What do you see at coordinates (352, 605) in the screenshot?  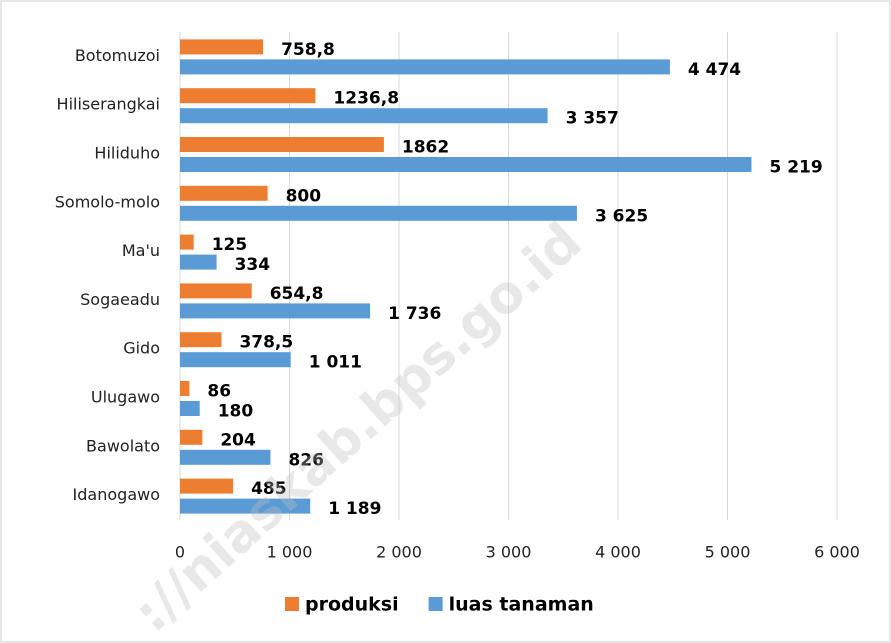 I see `legend-label: produksi` at bounding box center [352, 605].